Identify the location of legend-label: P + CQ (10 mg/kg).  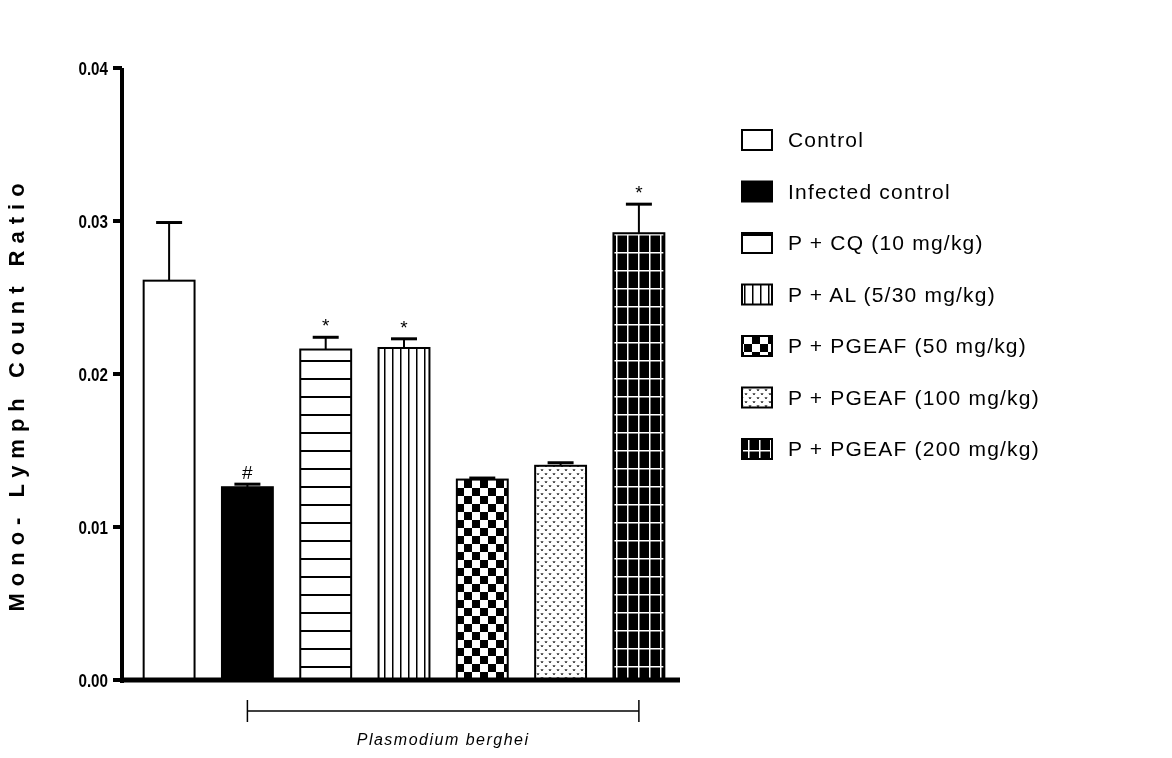
(886, 243).